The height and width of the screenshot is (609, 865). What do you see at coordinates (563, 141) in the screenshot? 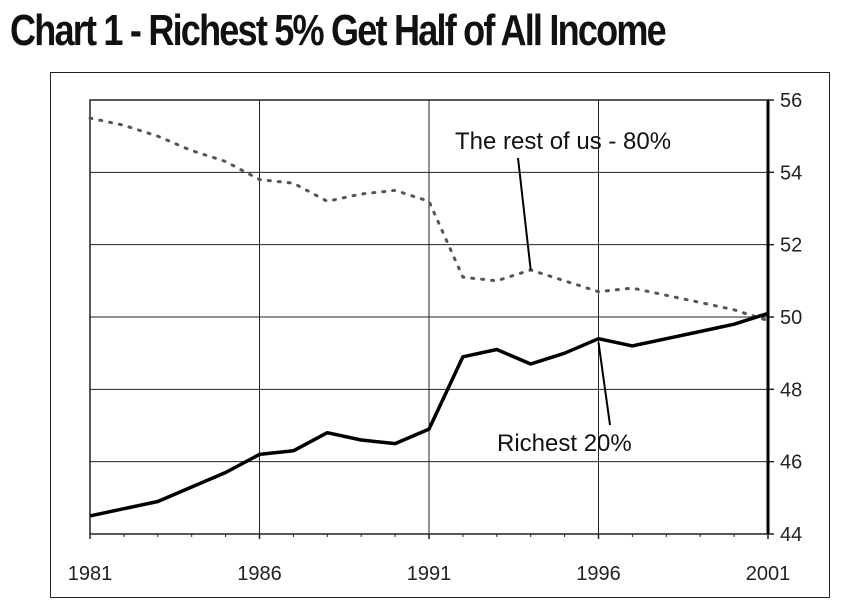
I see `annotation-label: The rest of us - 80%` at bounding box center [563, 141].